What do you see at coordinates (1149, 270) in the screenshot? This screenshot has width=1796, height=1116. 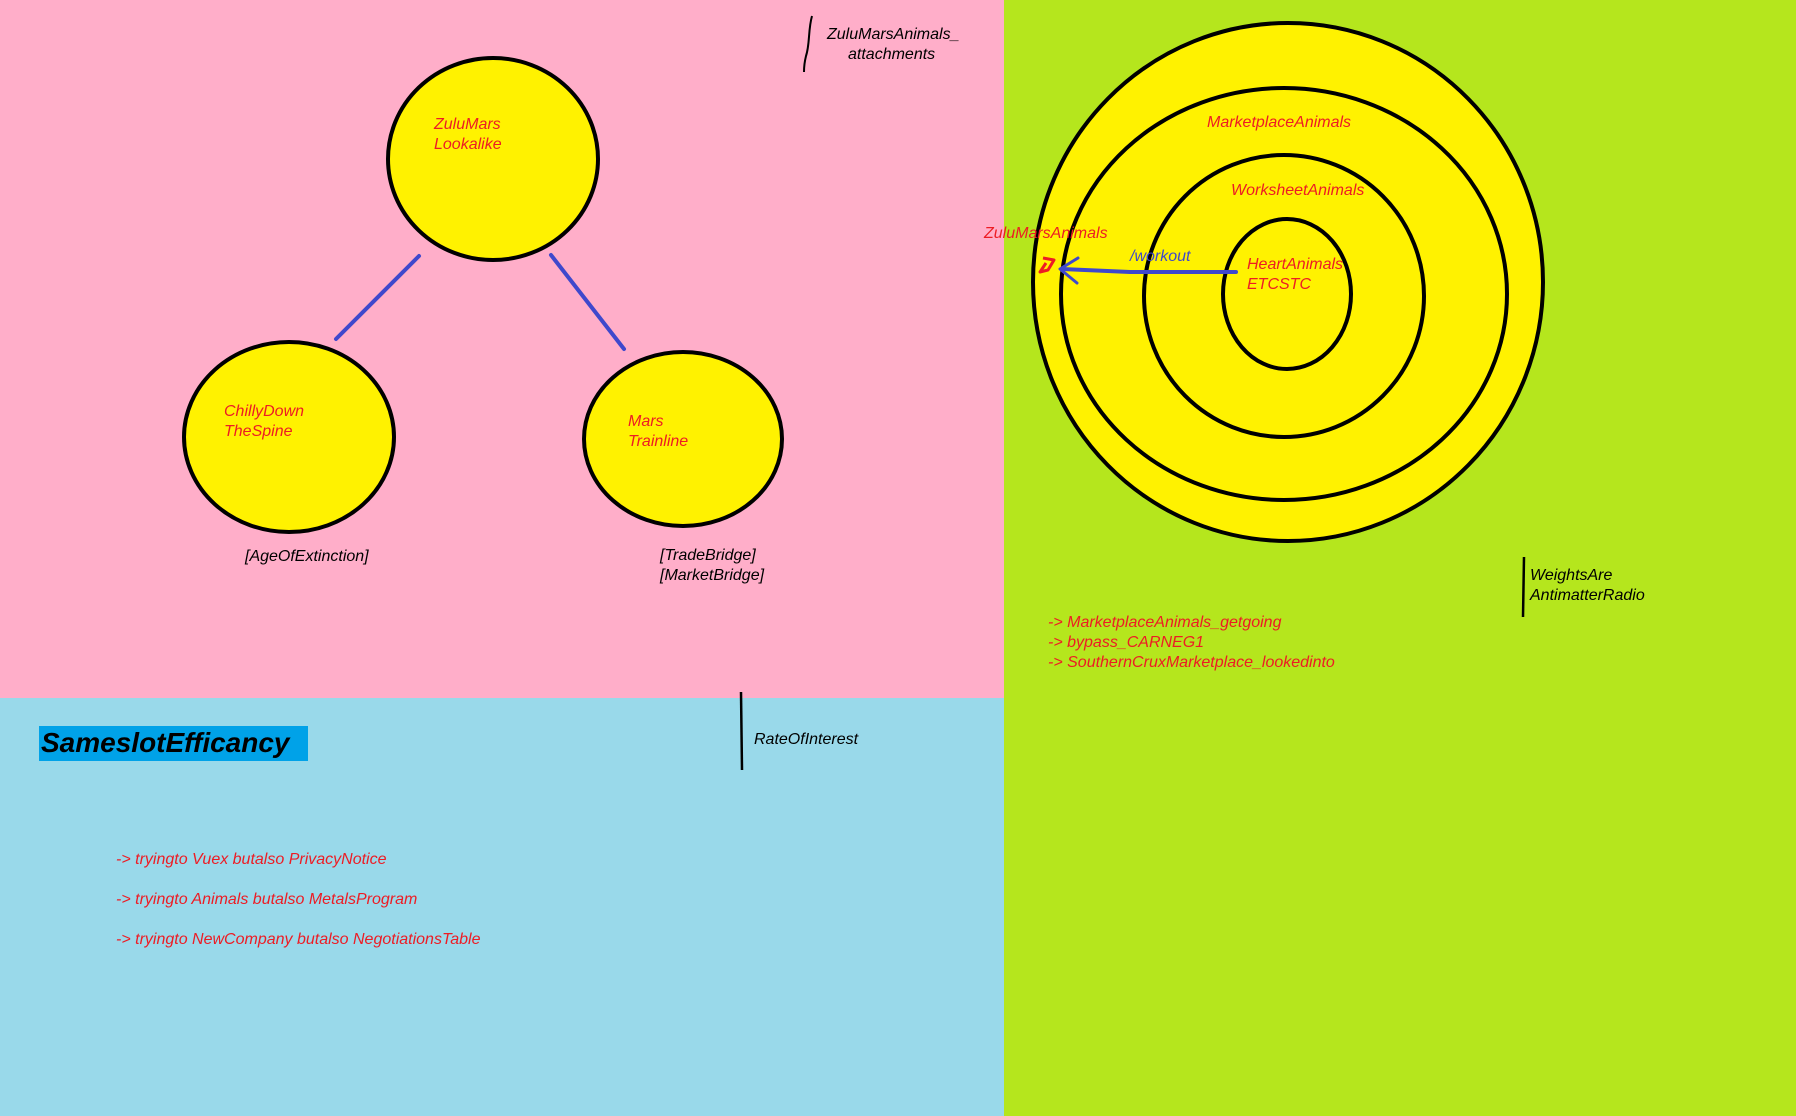 I see `workout-arrow-line` at bounding box center [1149, 270].